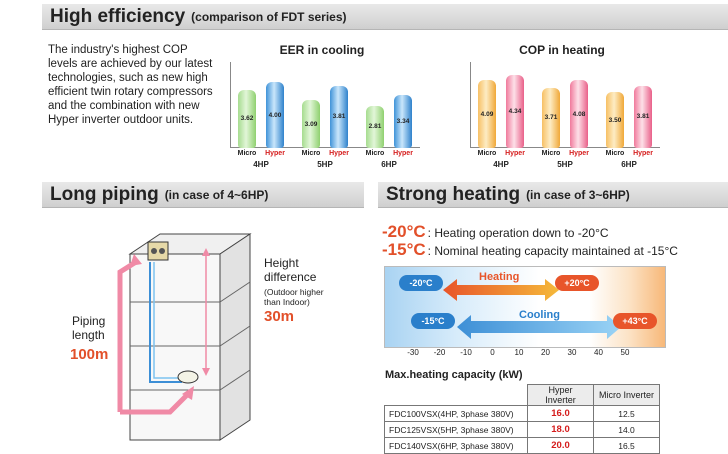  Describe the element at coordinates (560, 445) in the screenshot. I see `hyper-cell: 20.0` at that location.